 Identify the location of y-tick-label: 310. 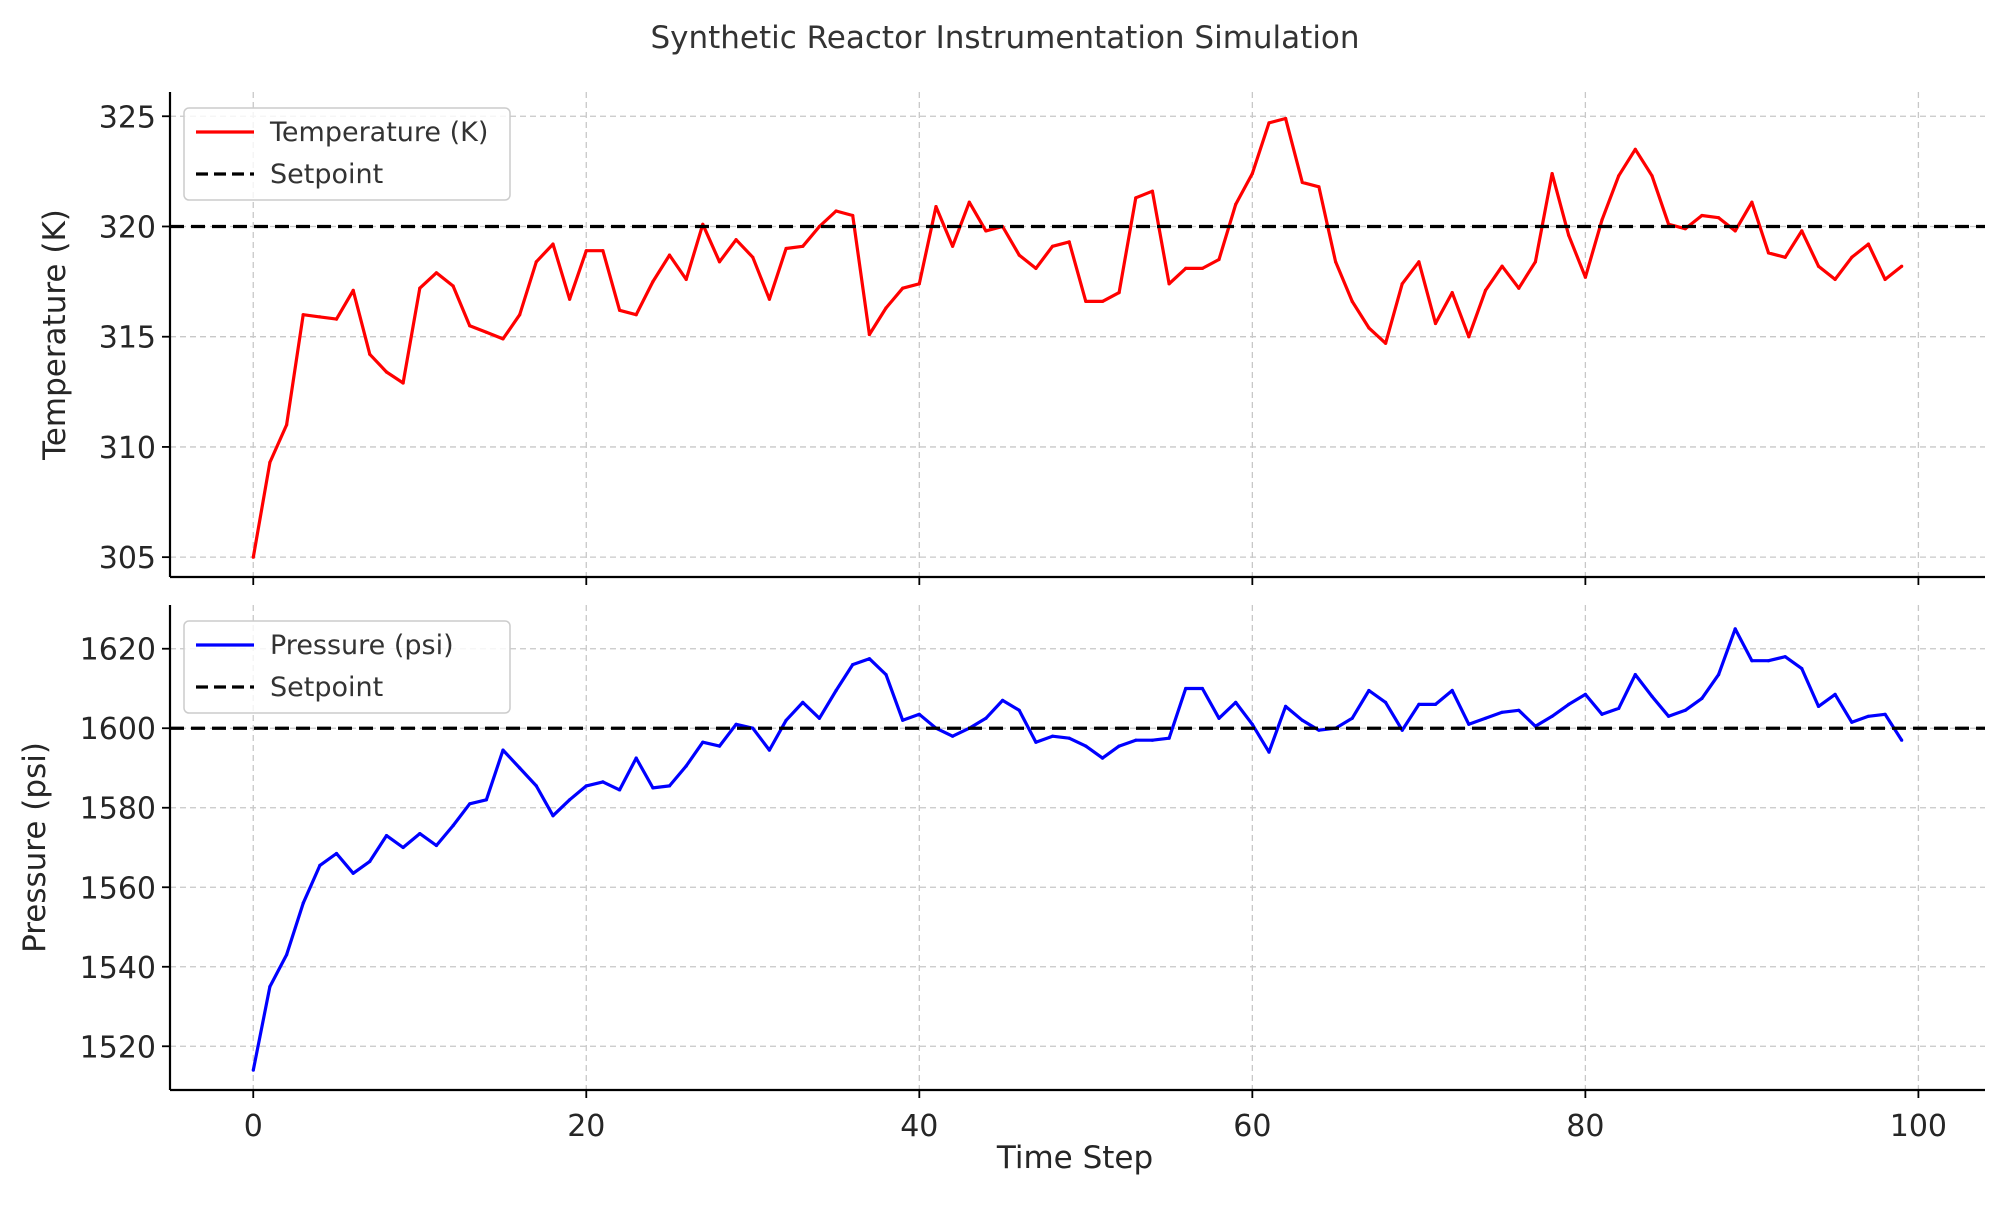
(127, 448).